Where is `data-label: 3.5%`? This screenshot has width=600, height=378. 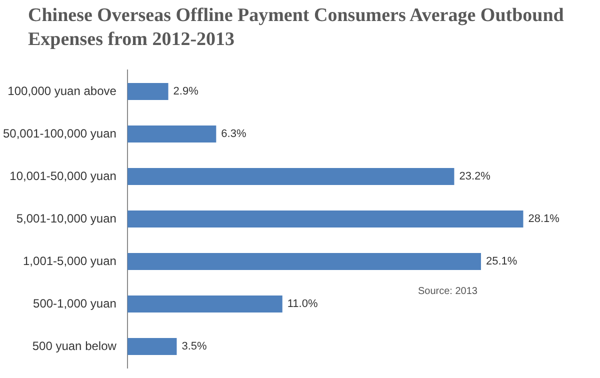 data-label: 3.5% is located at coordinates (195, 346).